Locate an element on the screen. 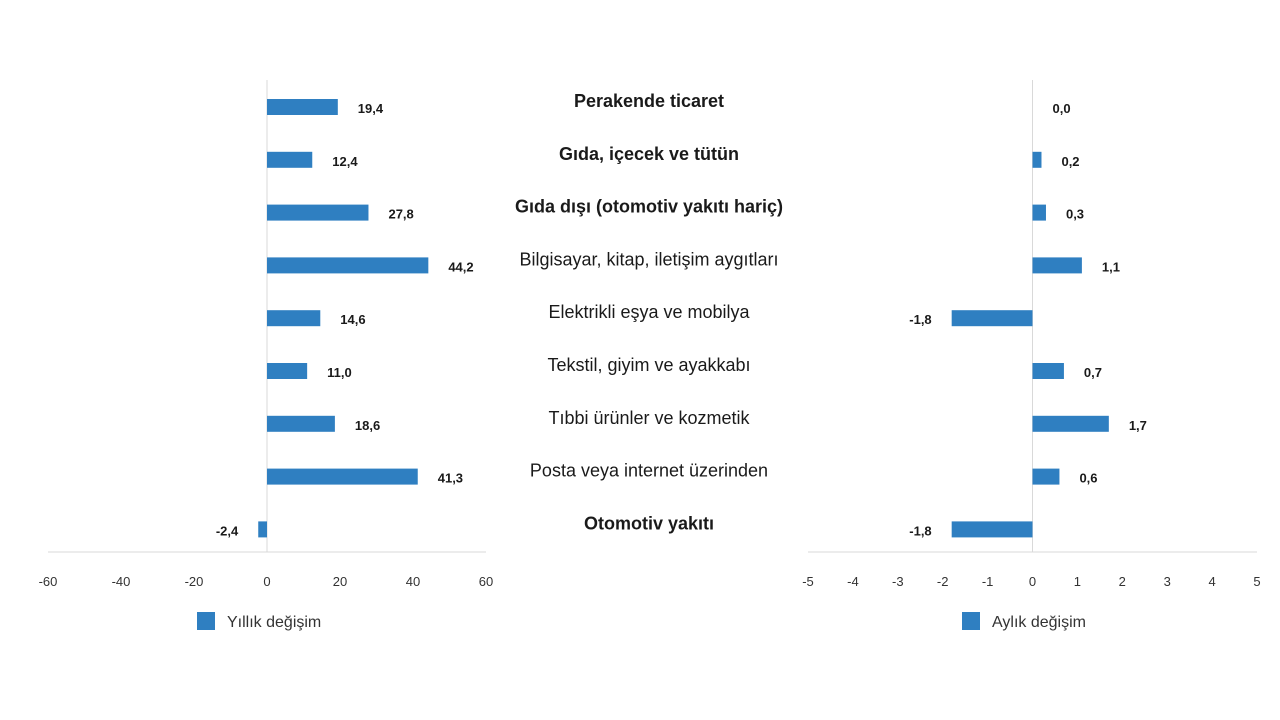 This screenshot has height=720, width=1280. category-label: Tekstil, giyim ve ayakkabı is located at coordinates (648, 365).